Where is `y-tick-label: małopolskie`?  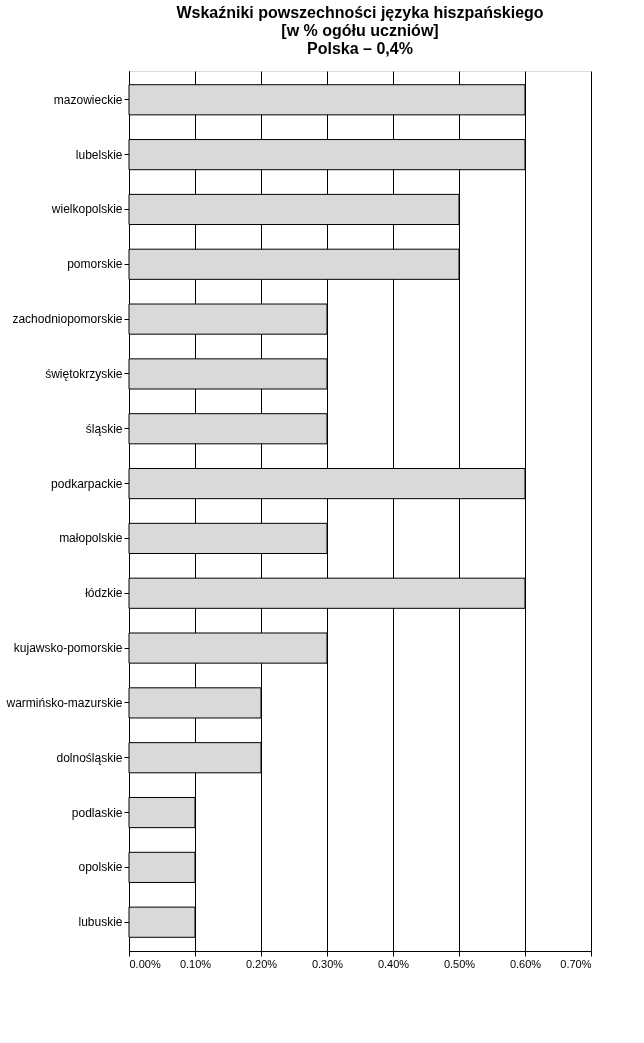 y-tick-label: małopolskie is located at coordinates (91, 538).